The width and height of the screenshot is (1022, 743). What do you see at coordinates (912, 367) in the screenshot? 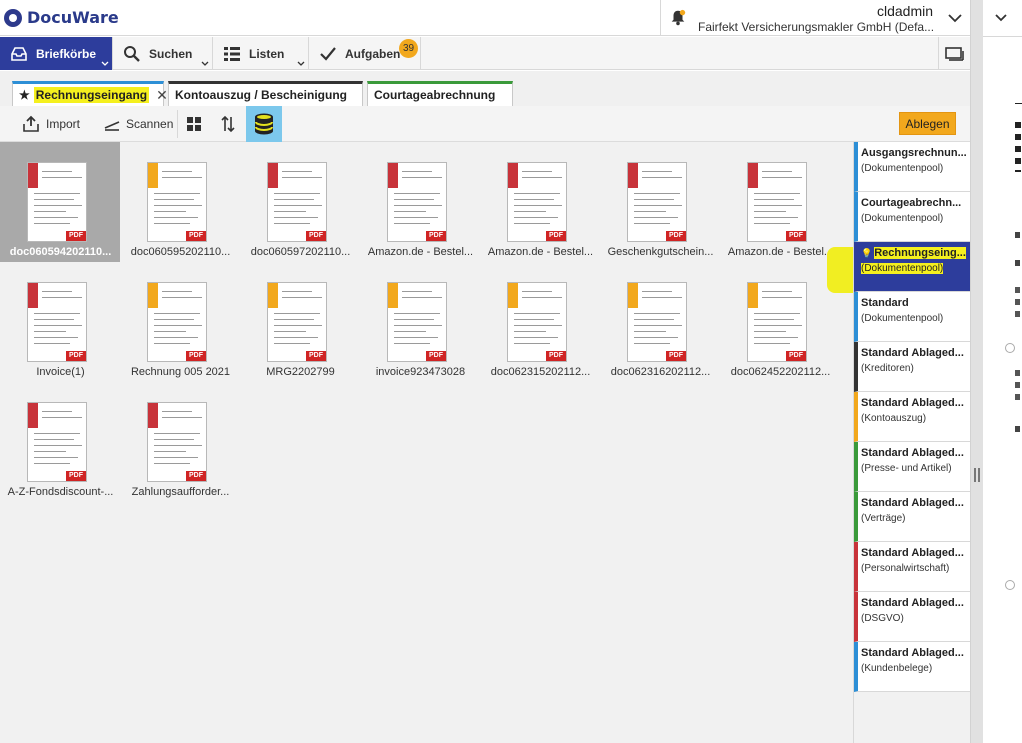
I see `tray-item: Standard Ablaged... (Kreditoren)` at bounding box center [912, 367].